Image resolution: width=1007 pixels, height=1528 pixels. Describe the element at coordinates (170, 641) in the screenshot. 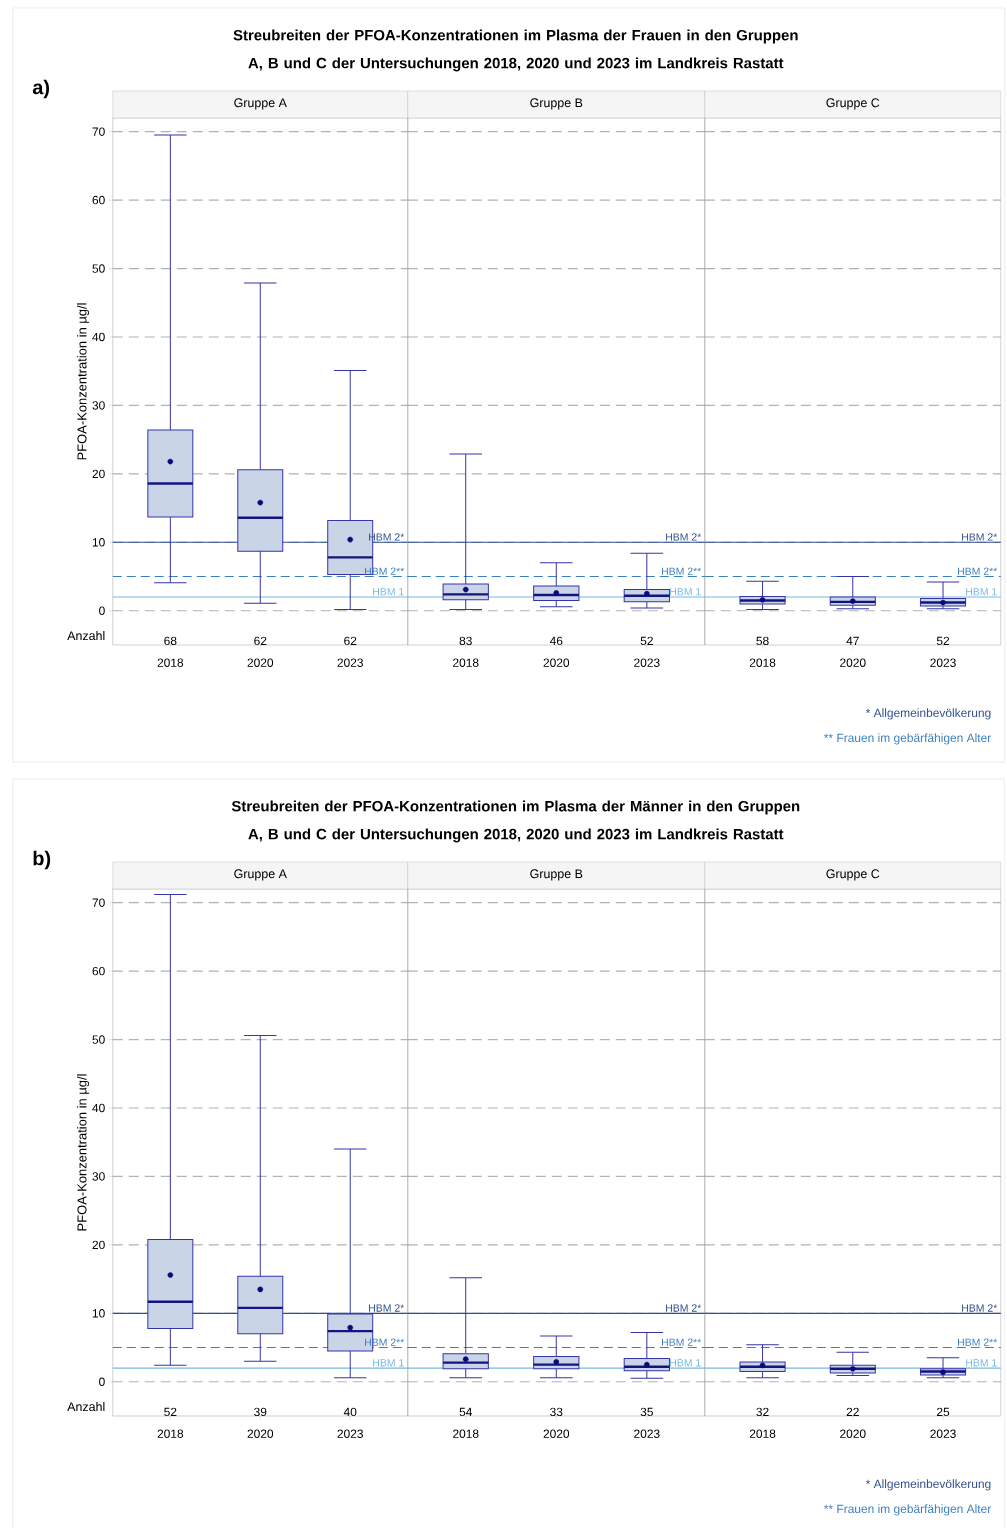

I see `annotation: 68` at that location.